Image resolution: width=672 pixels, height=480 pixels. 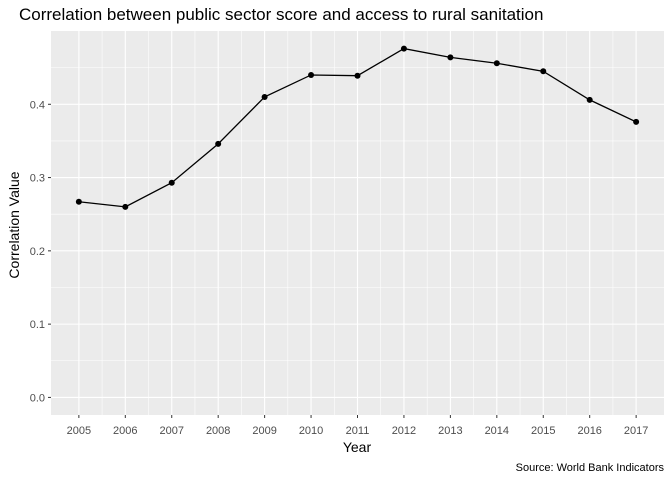 I want to click on x-tick-label: 2008, so click(x=218, y=431).